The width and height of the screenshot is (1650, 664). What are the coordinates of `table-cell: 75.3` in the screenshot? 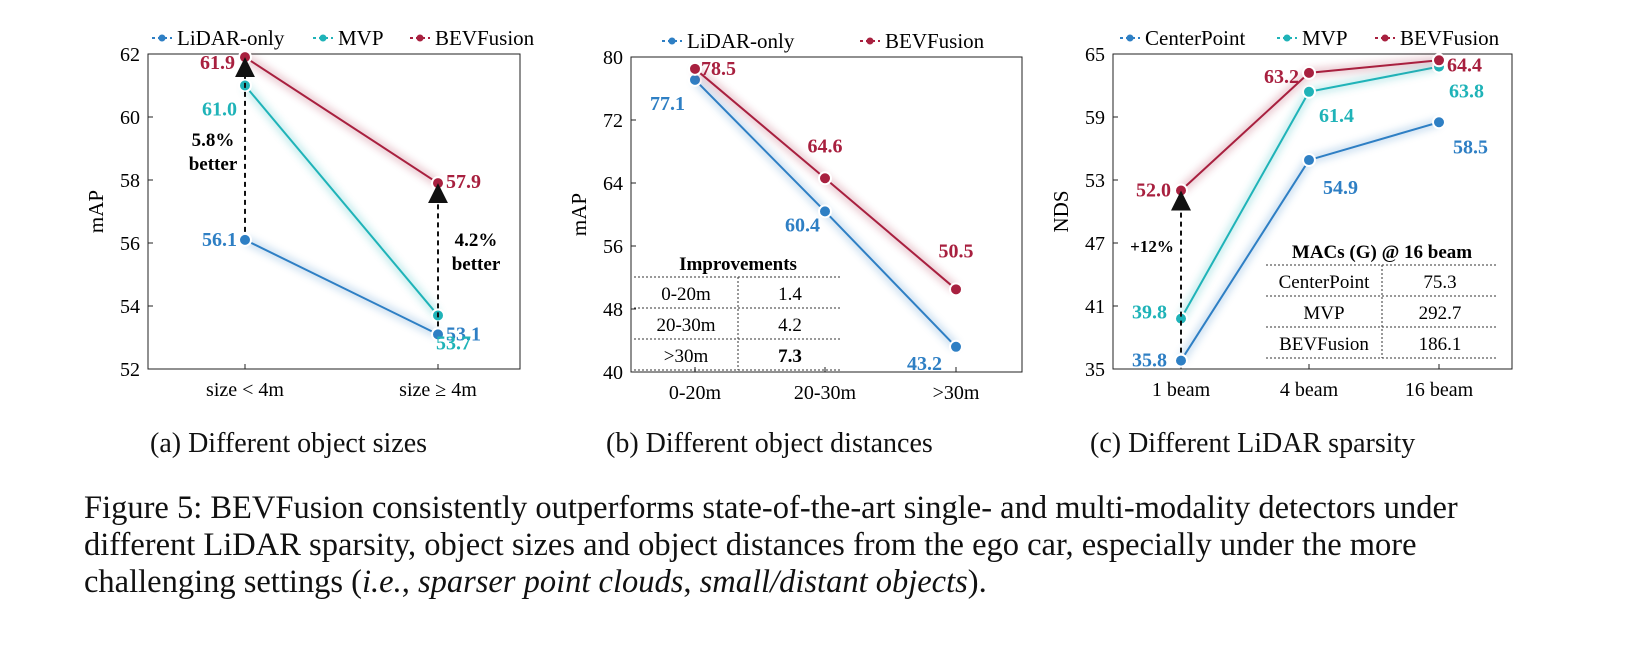 It's located at (1439, 282).